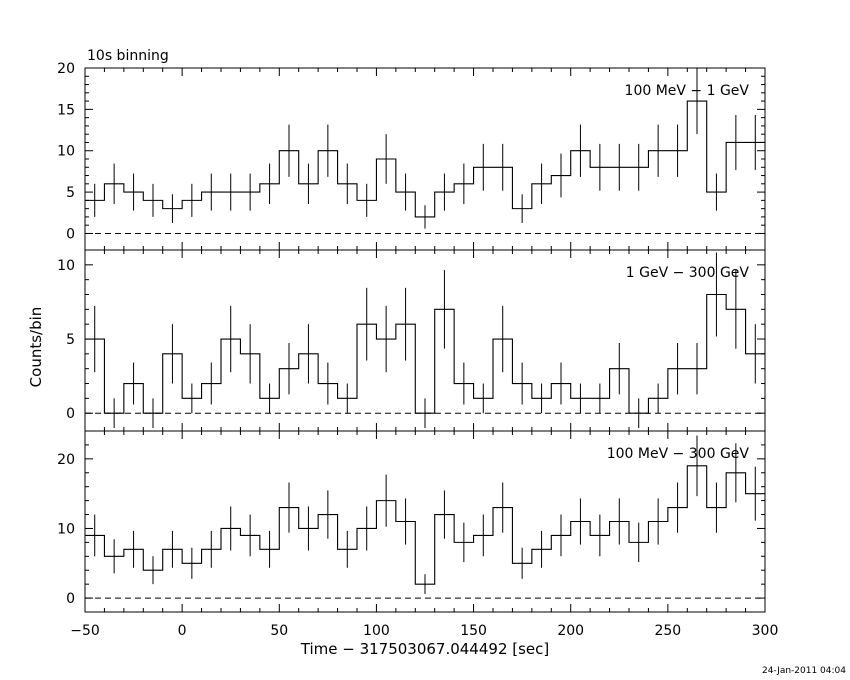  What do you see at coordinates (424, 631) in the screenshot?
I see `x-axis: −50 0 50 100 150 200 250 300` at bounding box center [424, 631].